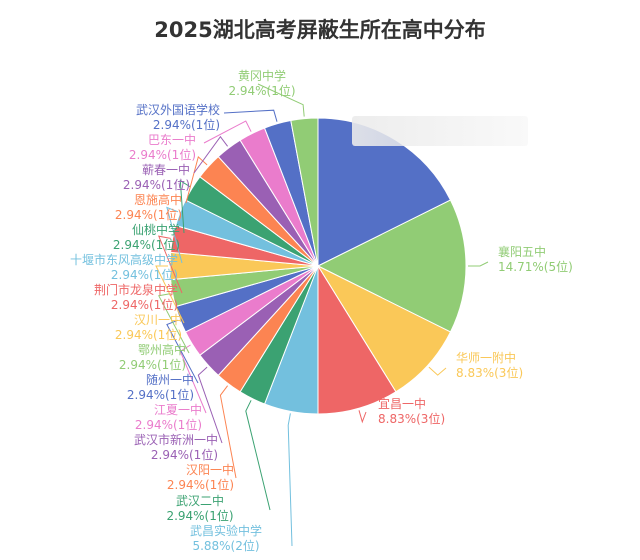 Image resolution: width=640 pixels, height=560 pixels. What do you see at coordinates (178, 109) in the screenshot?
I see `slice-name-label: 武汉外国语学校` at bounding box center [178, 109].